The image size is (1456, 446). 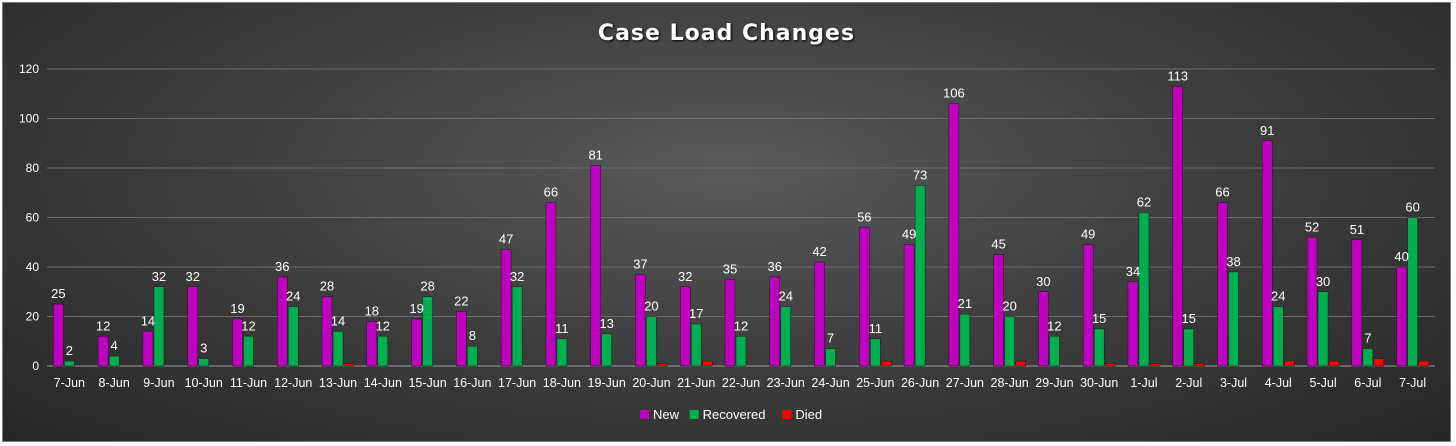 What do you see at coordinates (35, 366) in the screenshot?
I see `y-tick-label: 0` at bounding box center [35, 366].